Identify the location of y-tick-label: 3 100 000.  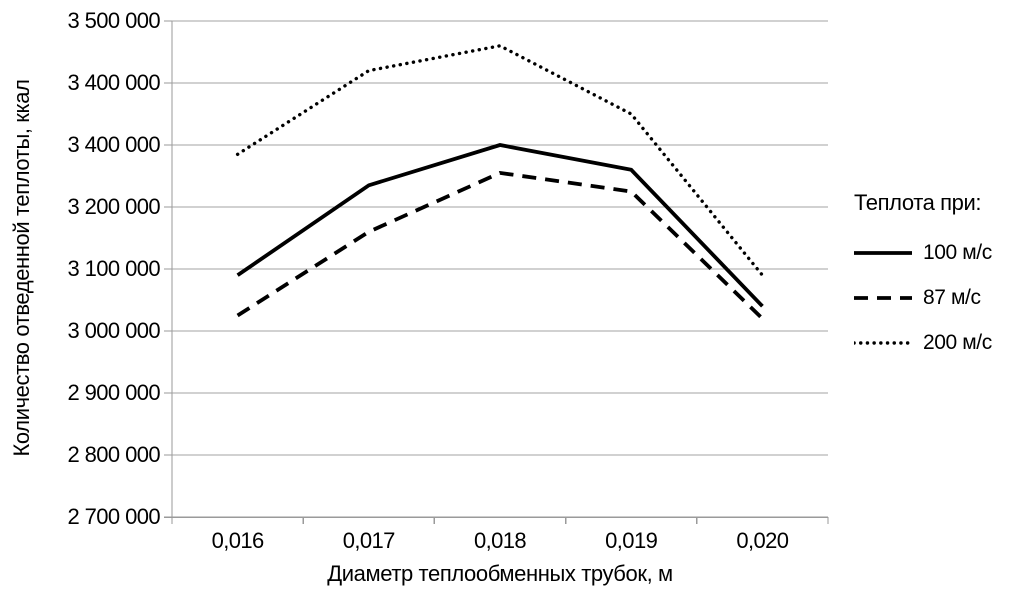
(114, 268).